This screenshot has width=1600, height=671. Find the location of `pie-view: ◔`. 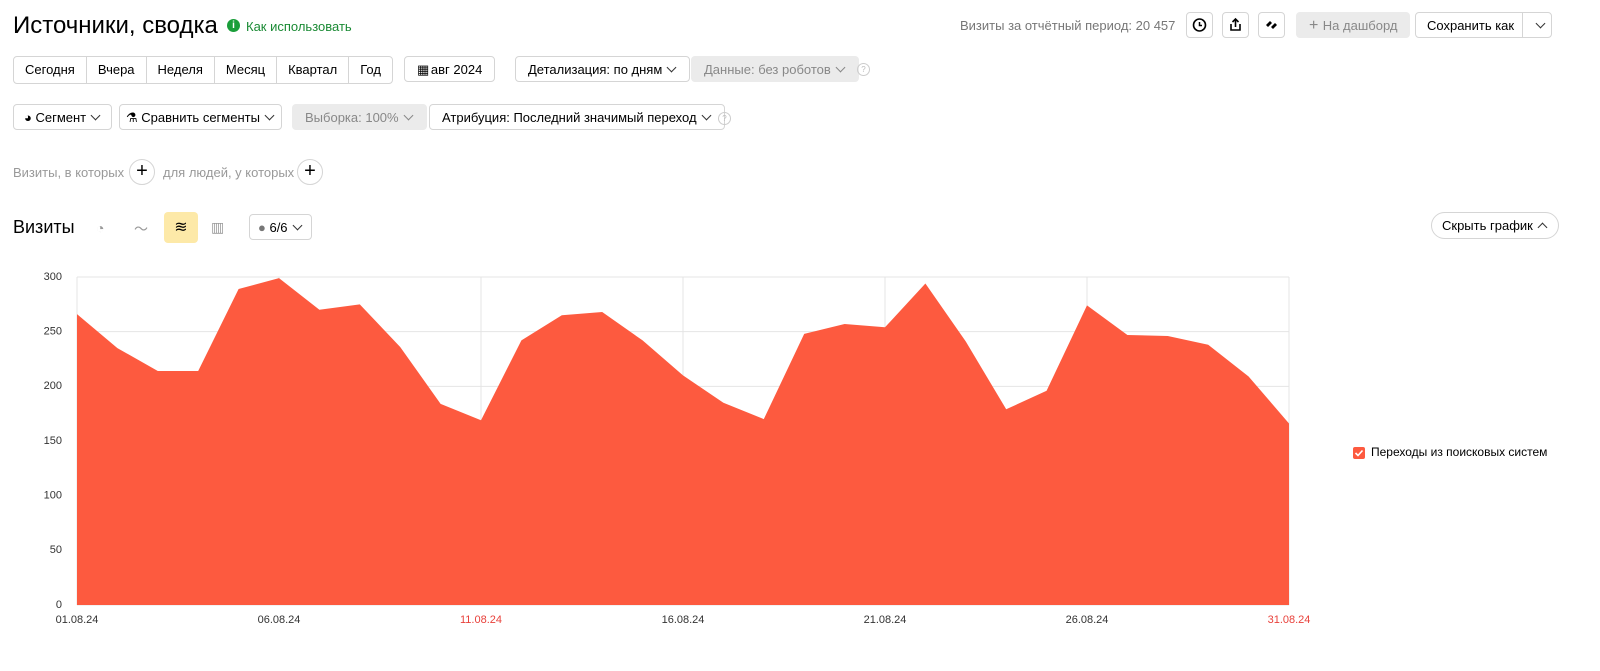

pie-view: ◔ is located at coordinates (100, 228).